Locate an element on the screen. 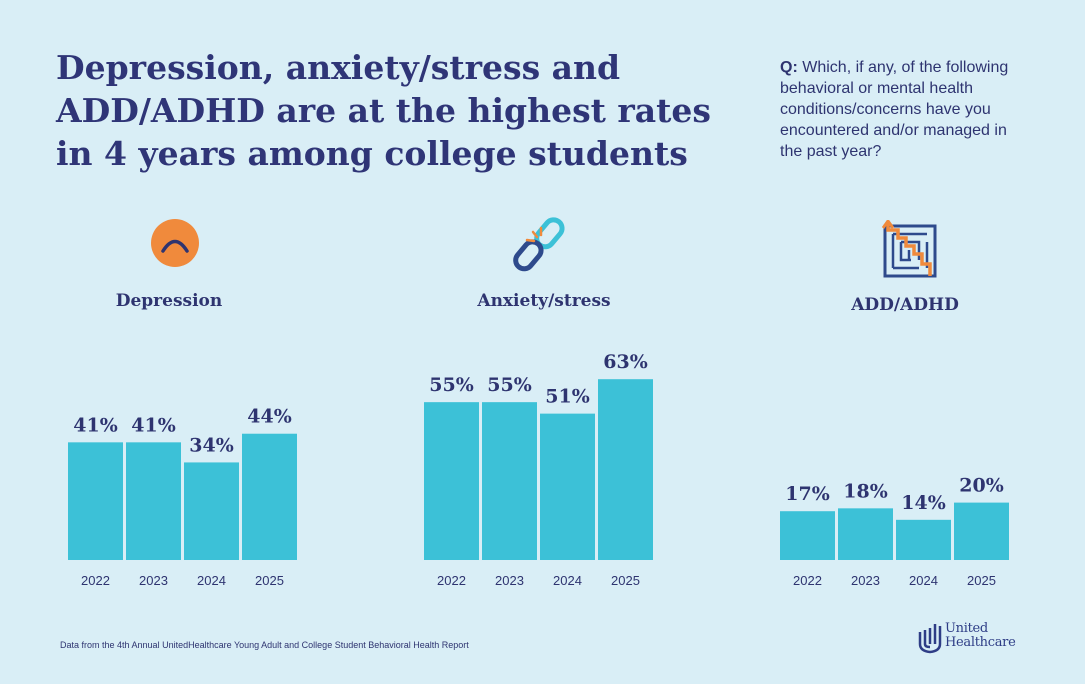  logo-text: United Healthcare is located at coordinates (980, 635).